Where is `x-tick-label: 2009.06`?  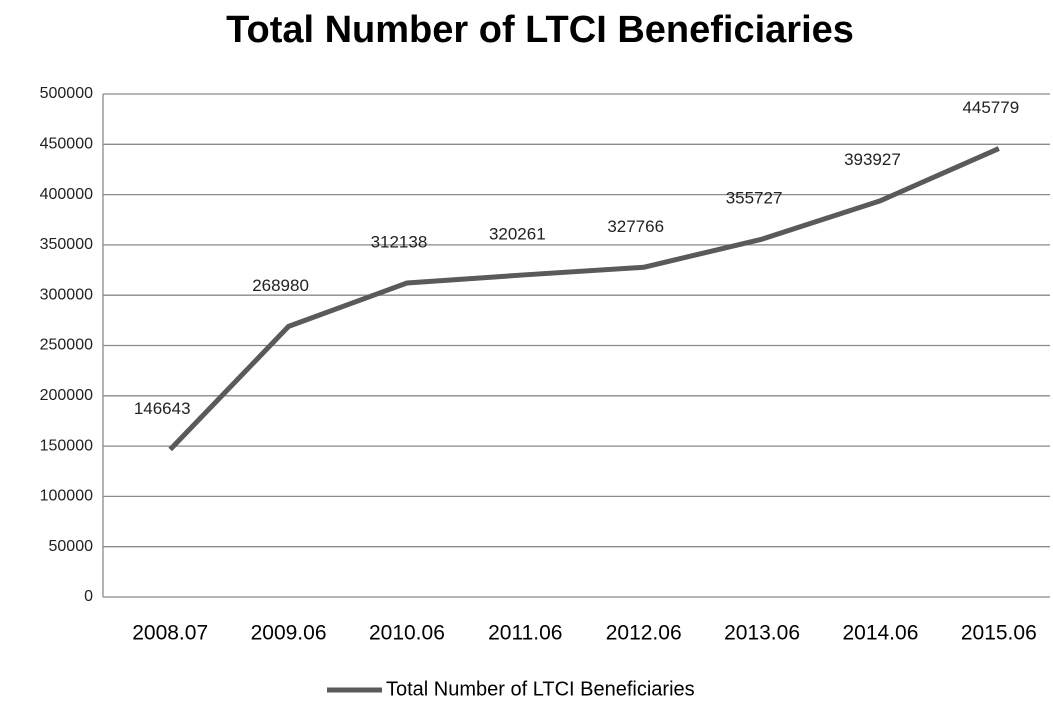 x-tick-label: 2009.06 is located at coordinates (289, 633).